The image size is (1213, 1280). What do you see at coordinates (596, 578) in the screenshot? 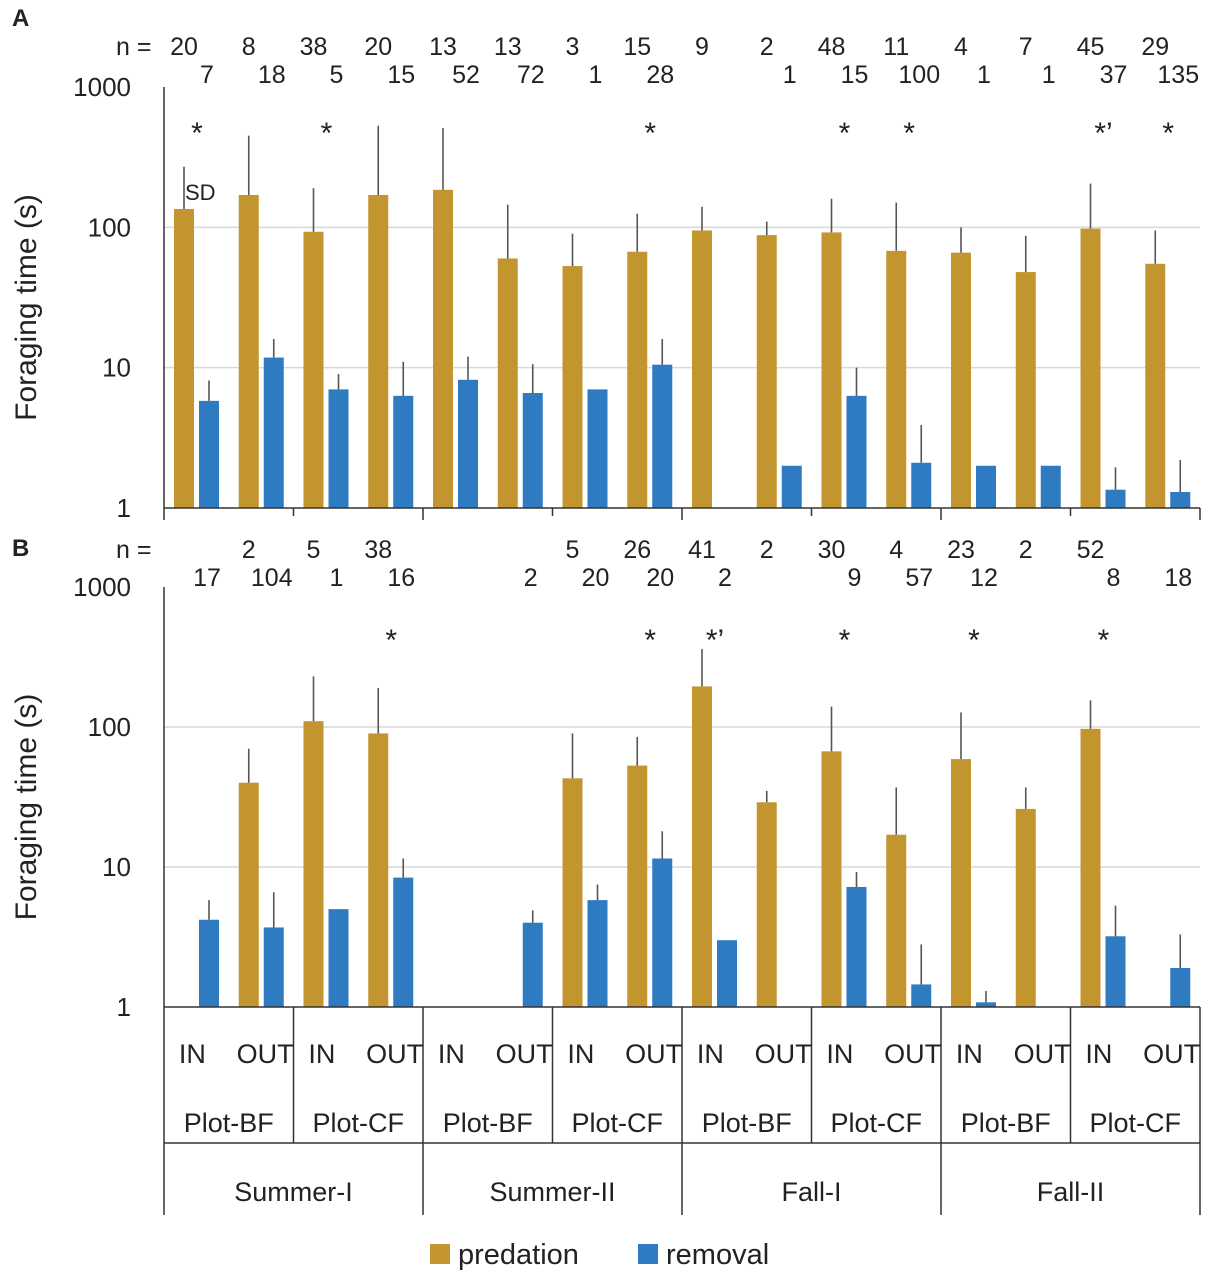
I see `n-removal-label: 20` at bounding box center [596, 578].